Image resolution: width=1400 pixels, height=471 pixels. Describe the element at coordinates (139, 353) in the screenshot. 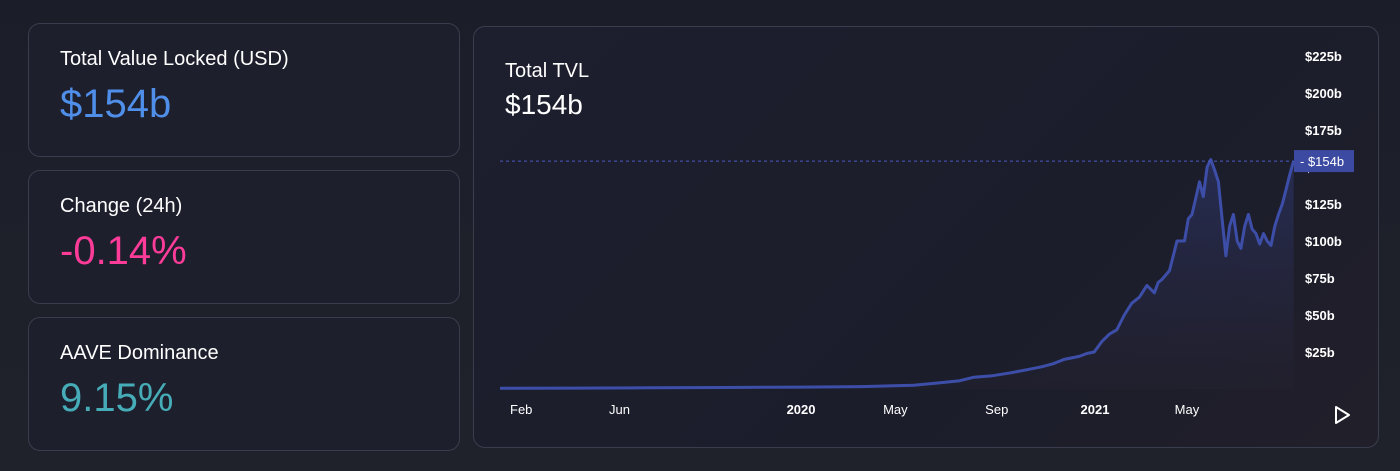

I see `dominance-label: AAVE Dominance` at that location.